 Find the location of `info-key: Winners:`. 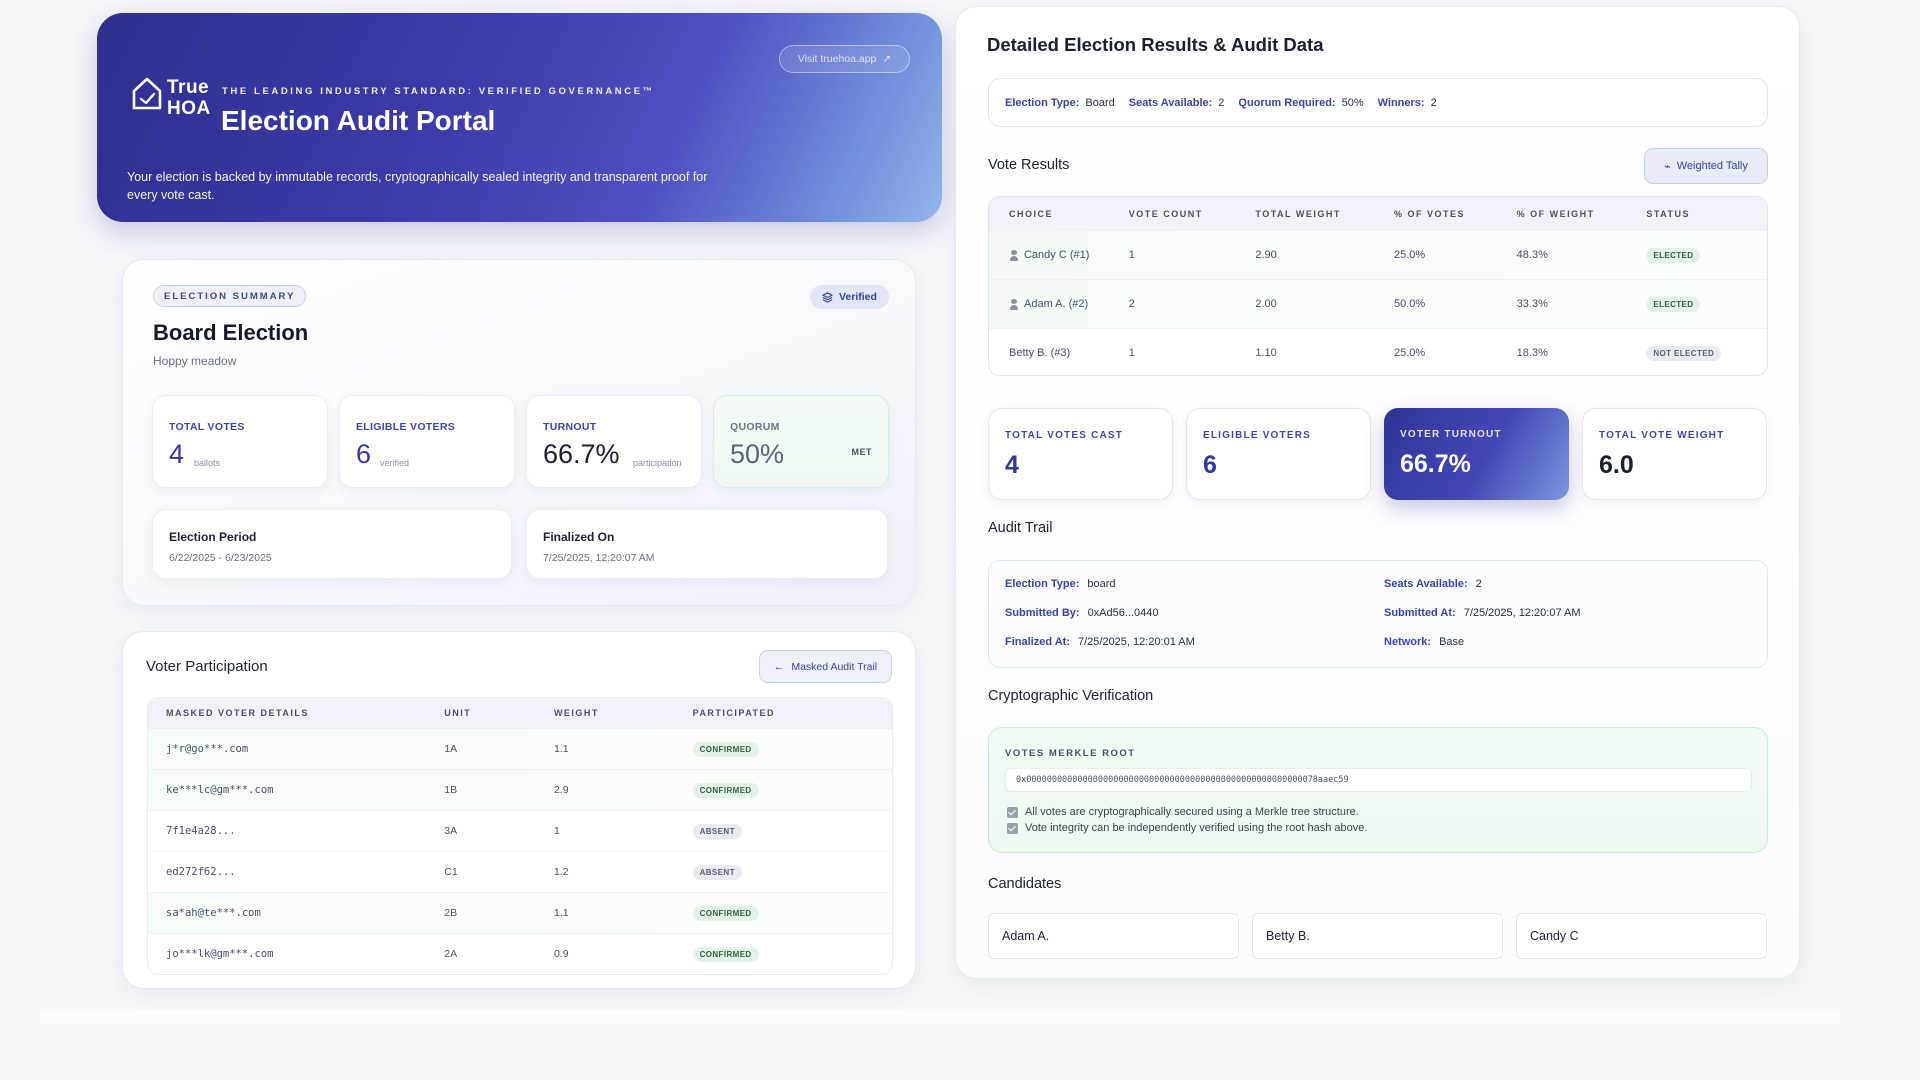

info-key: Winners: is located at coordinates (1401, 102).